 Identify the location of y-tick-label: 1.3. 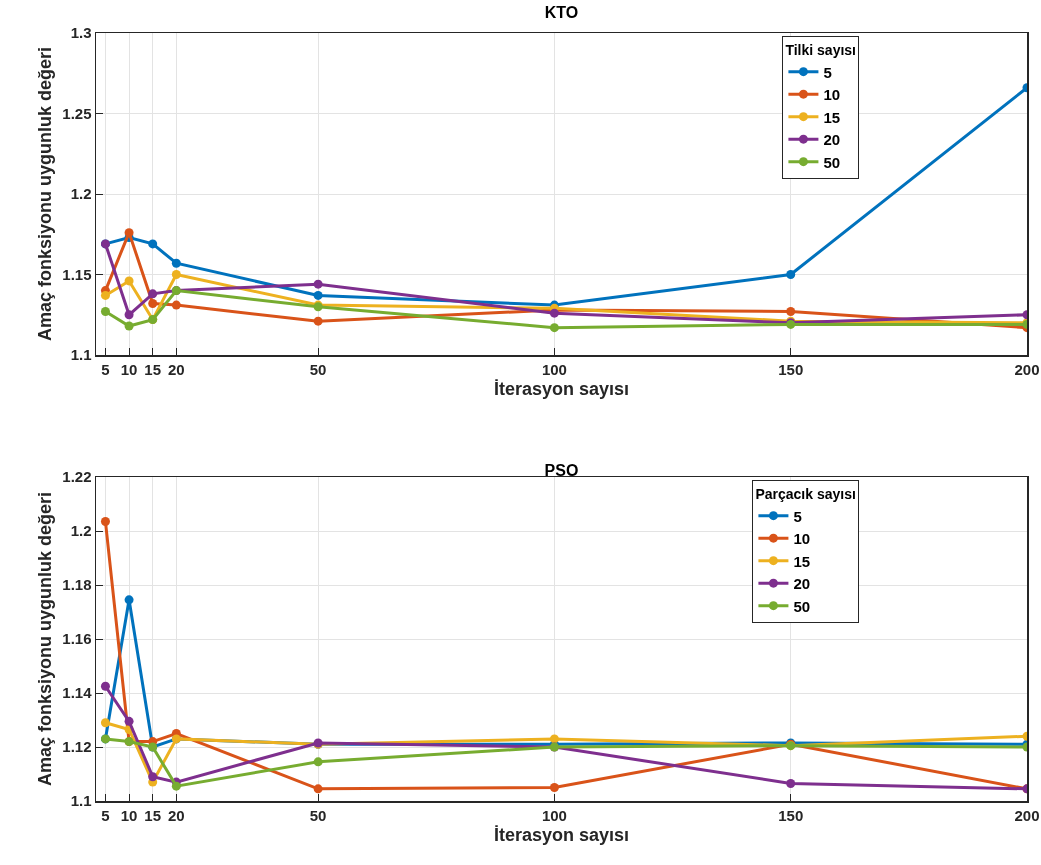
(81, 33).